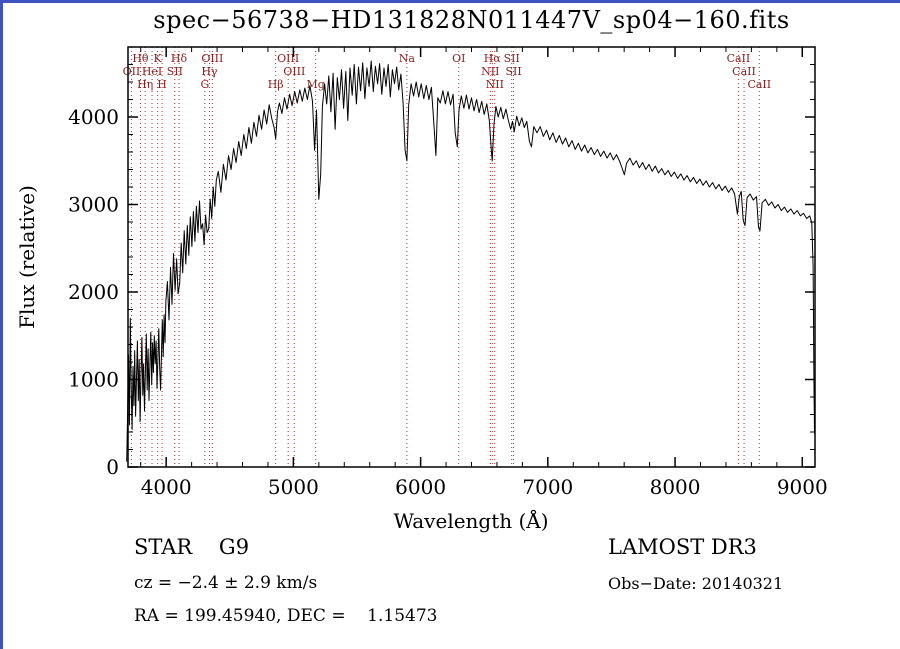 This screenshot has width=900, height=649. Describe the element at coordinates (293, 487) in the screenshot. I see `x-tick-label: 5000` at that location.